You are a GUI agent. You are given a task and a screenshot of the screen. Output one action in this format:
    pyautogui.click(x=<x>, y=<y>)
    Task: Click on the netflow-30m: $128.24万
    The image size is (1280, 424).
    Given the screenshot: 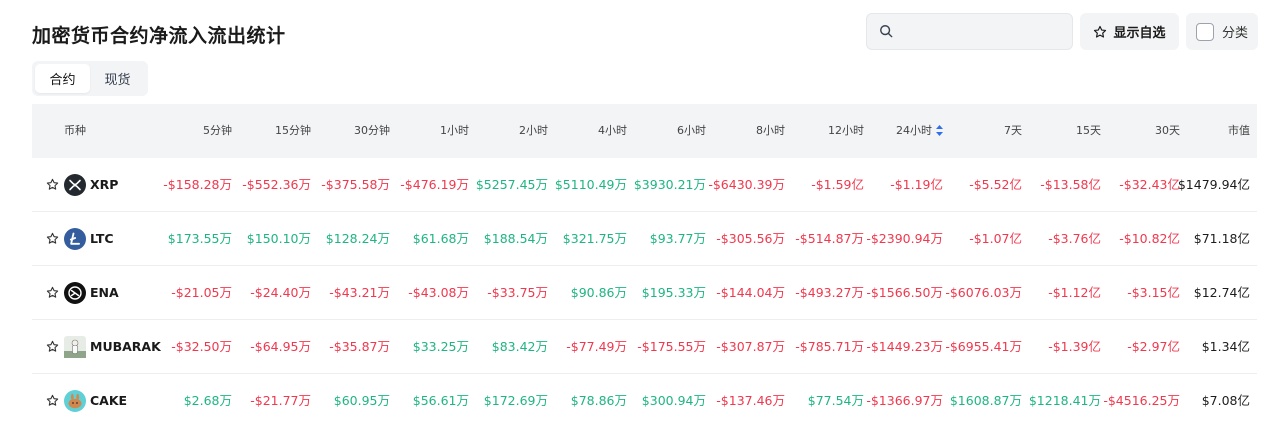 What is the action you would take?
    pyautogui.click(x=357, y=238)
    